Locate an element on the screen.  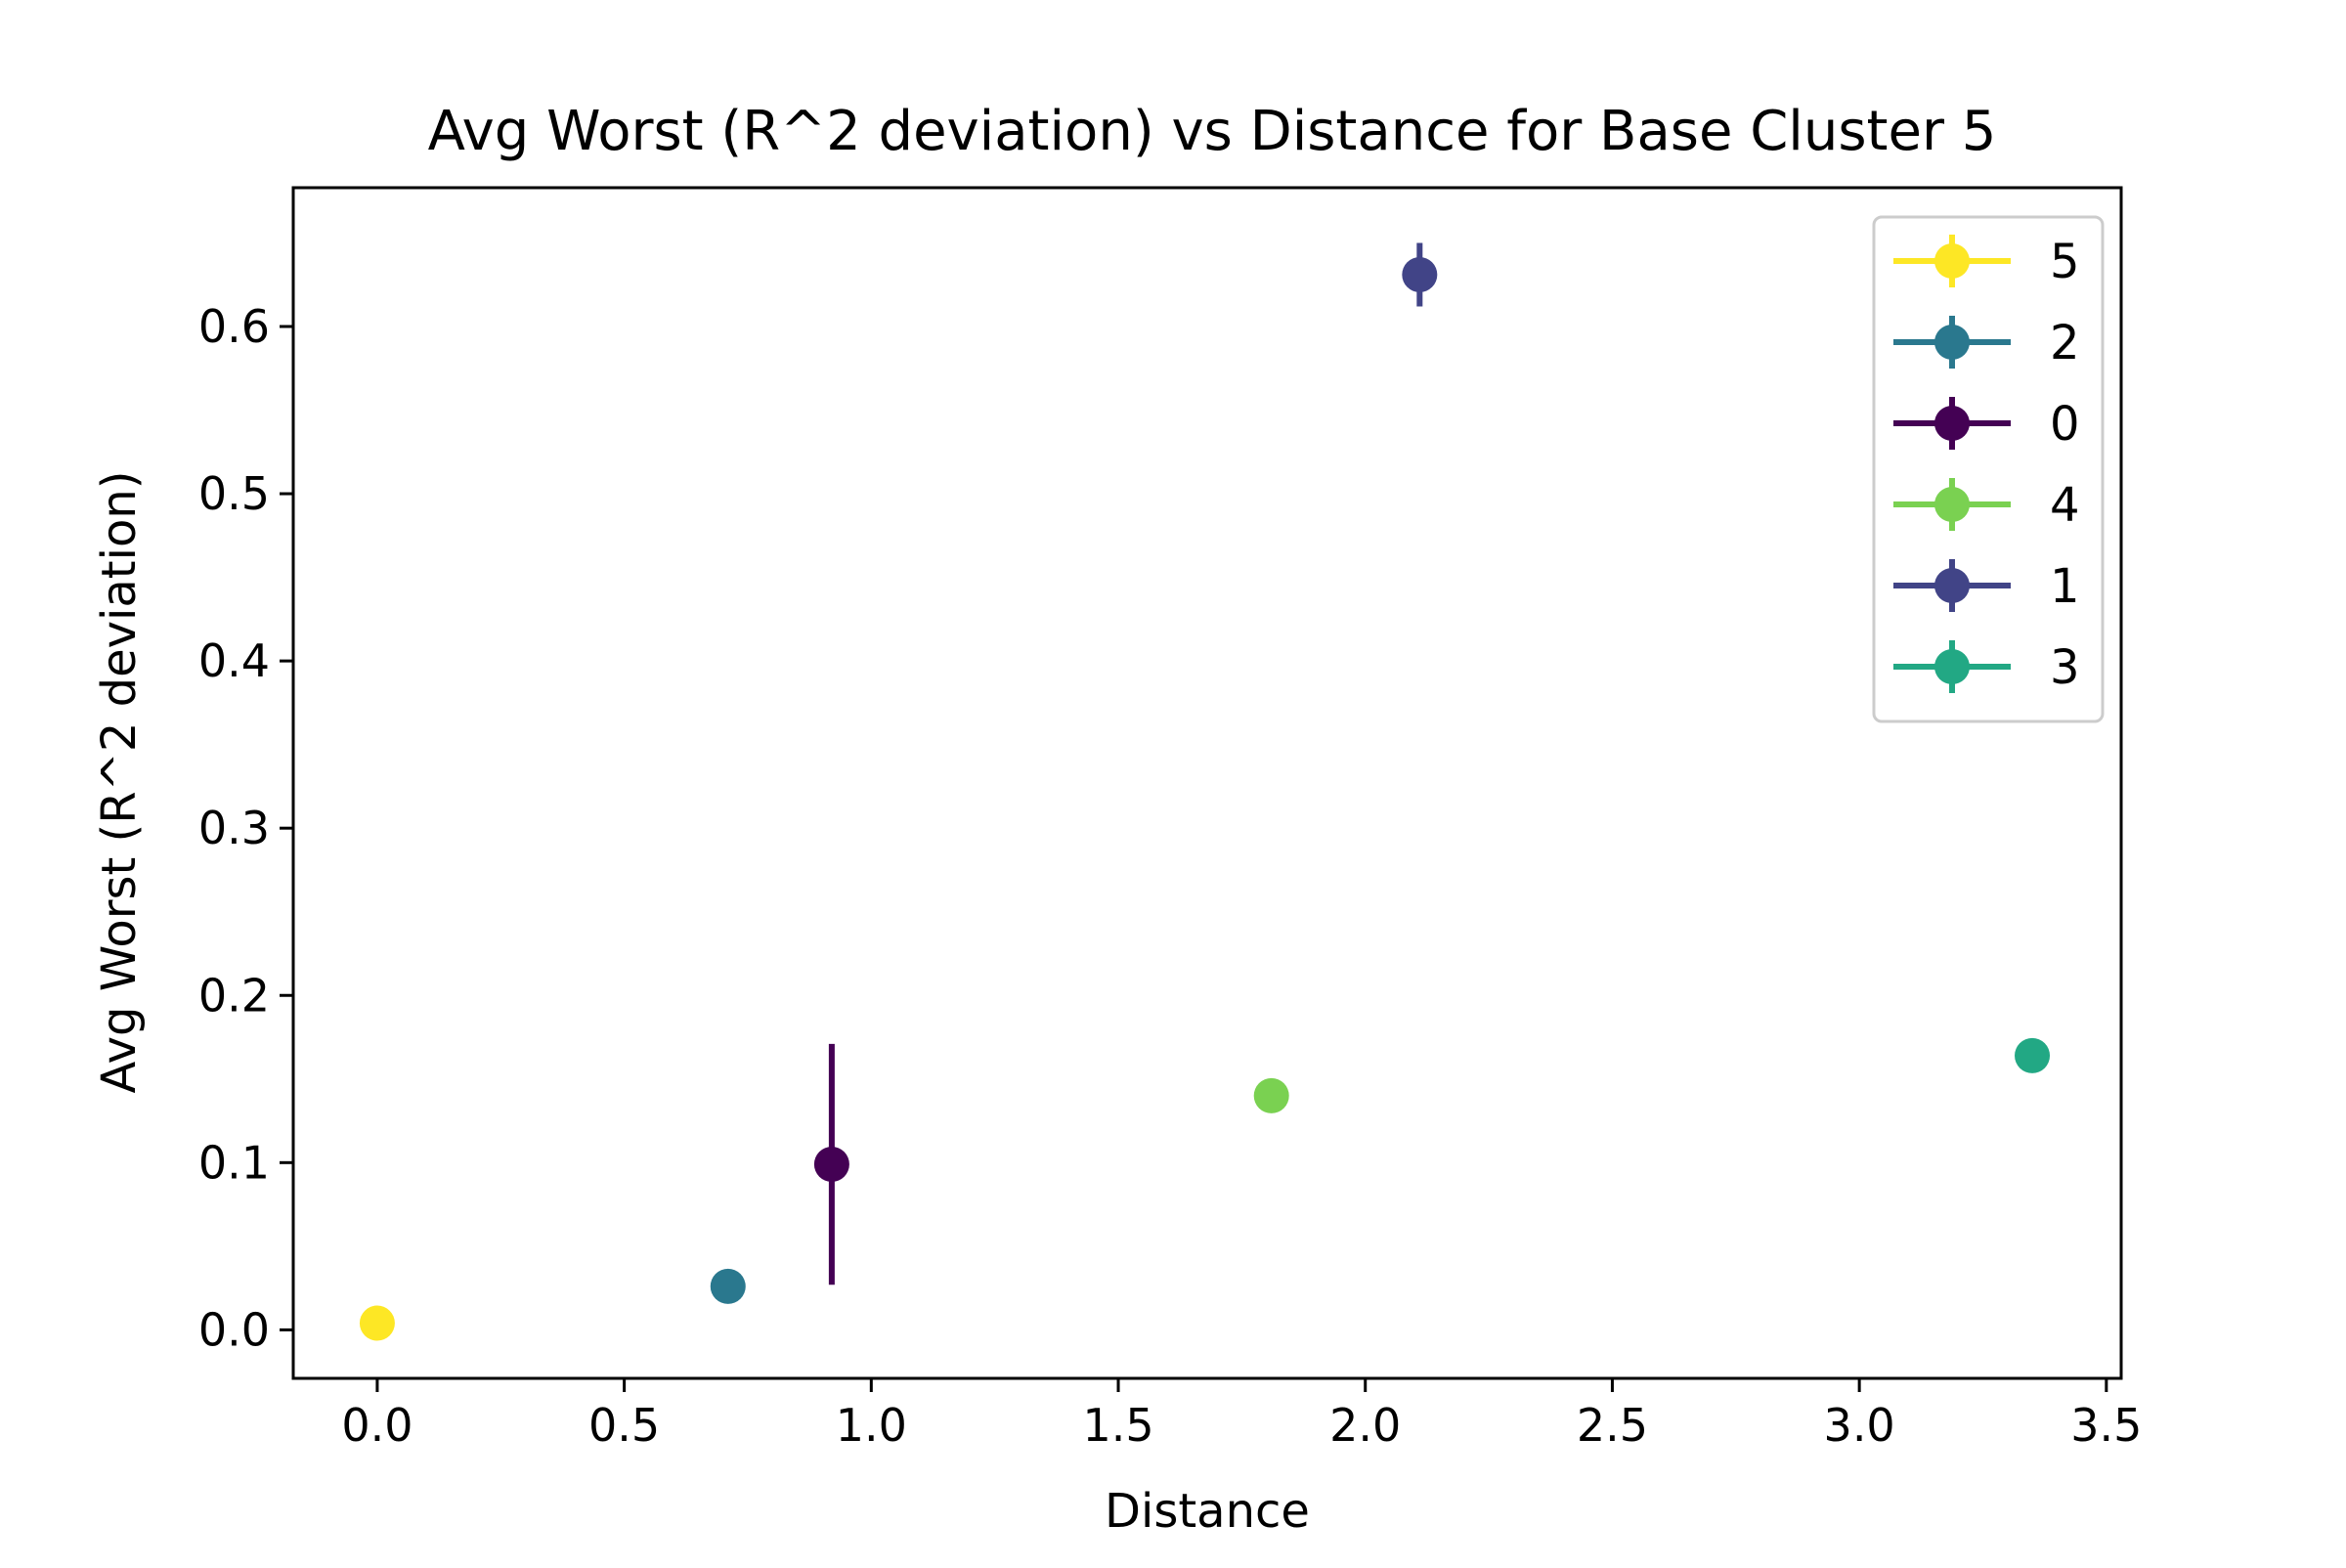
y-tick-label: 0.2 is located at coordinates (234, 996).